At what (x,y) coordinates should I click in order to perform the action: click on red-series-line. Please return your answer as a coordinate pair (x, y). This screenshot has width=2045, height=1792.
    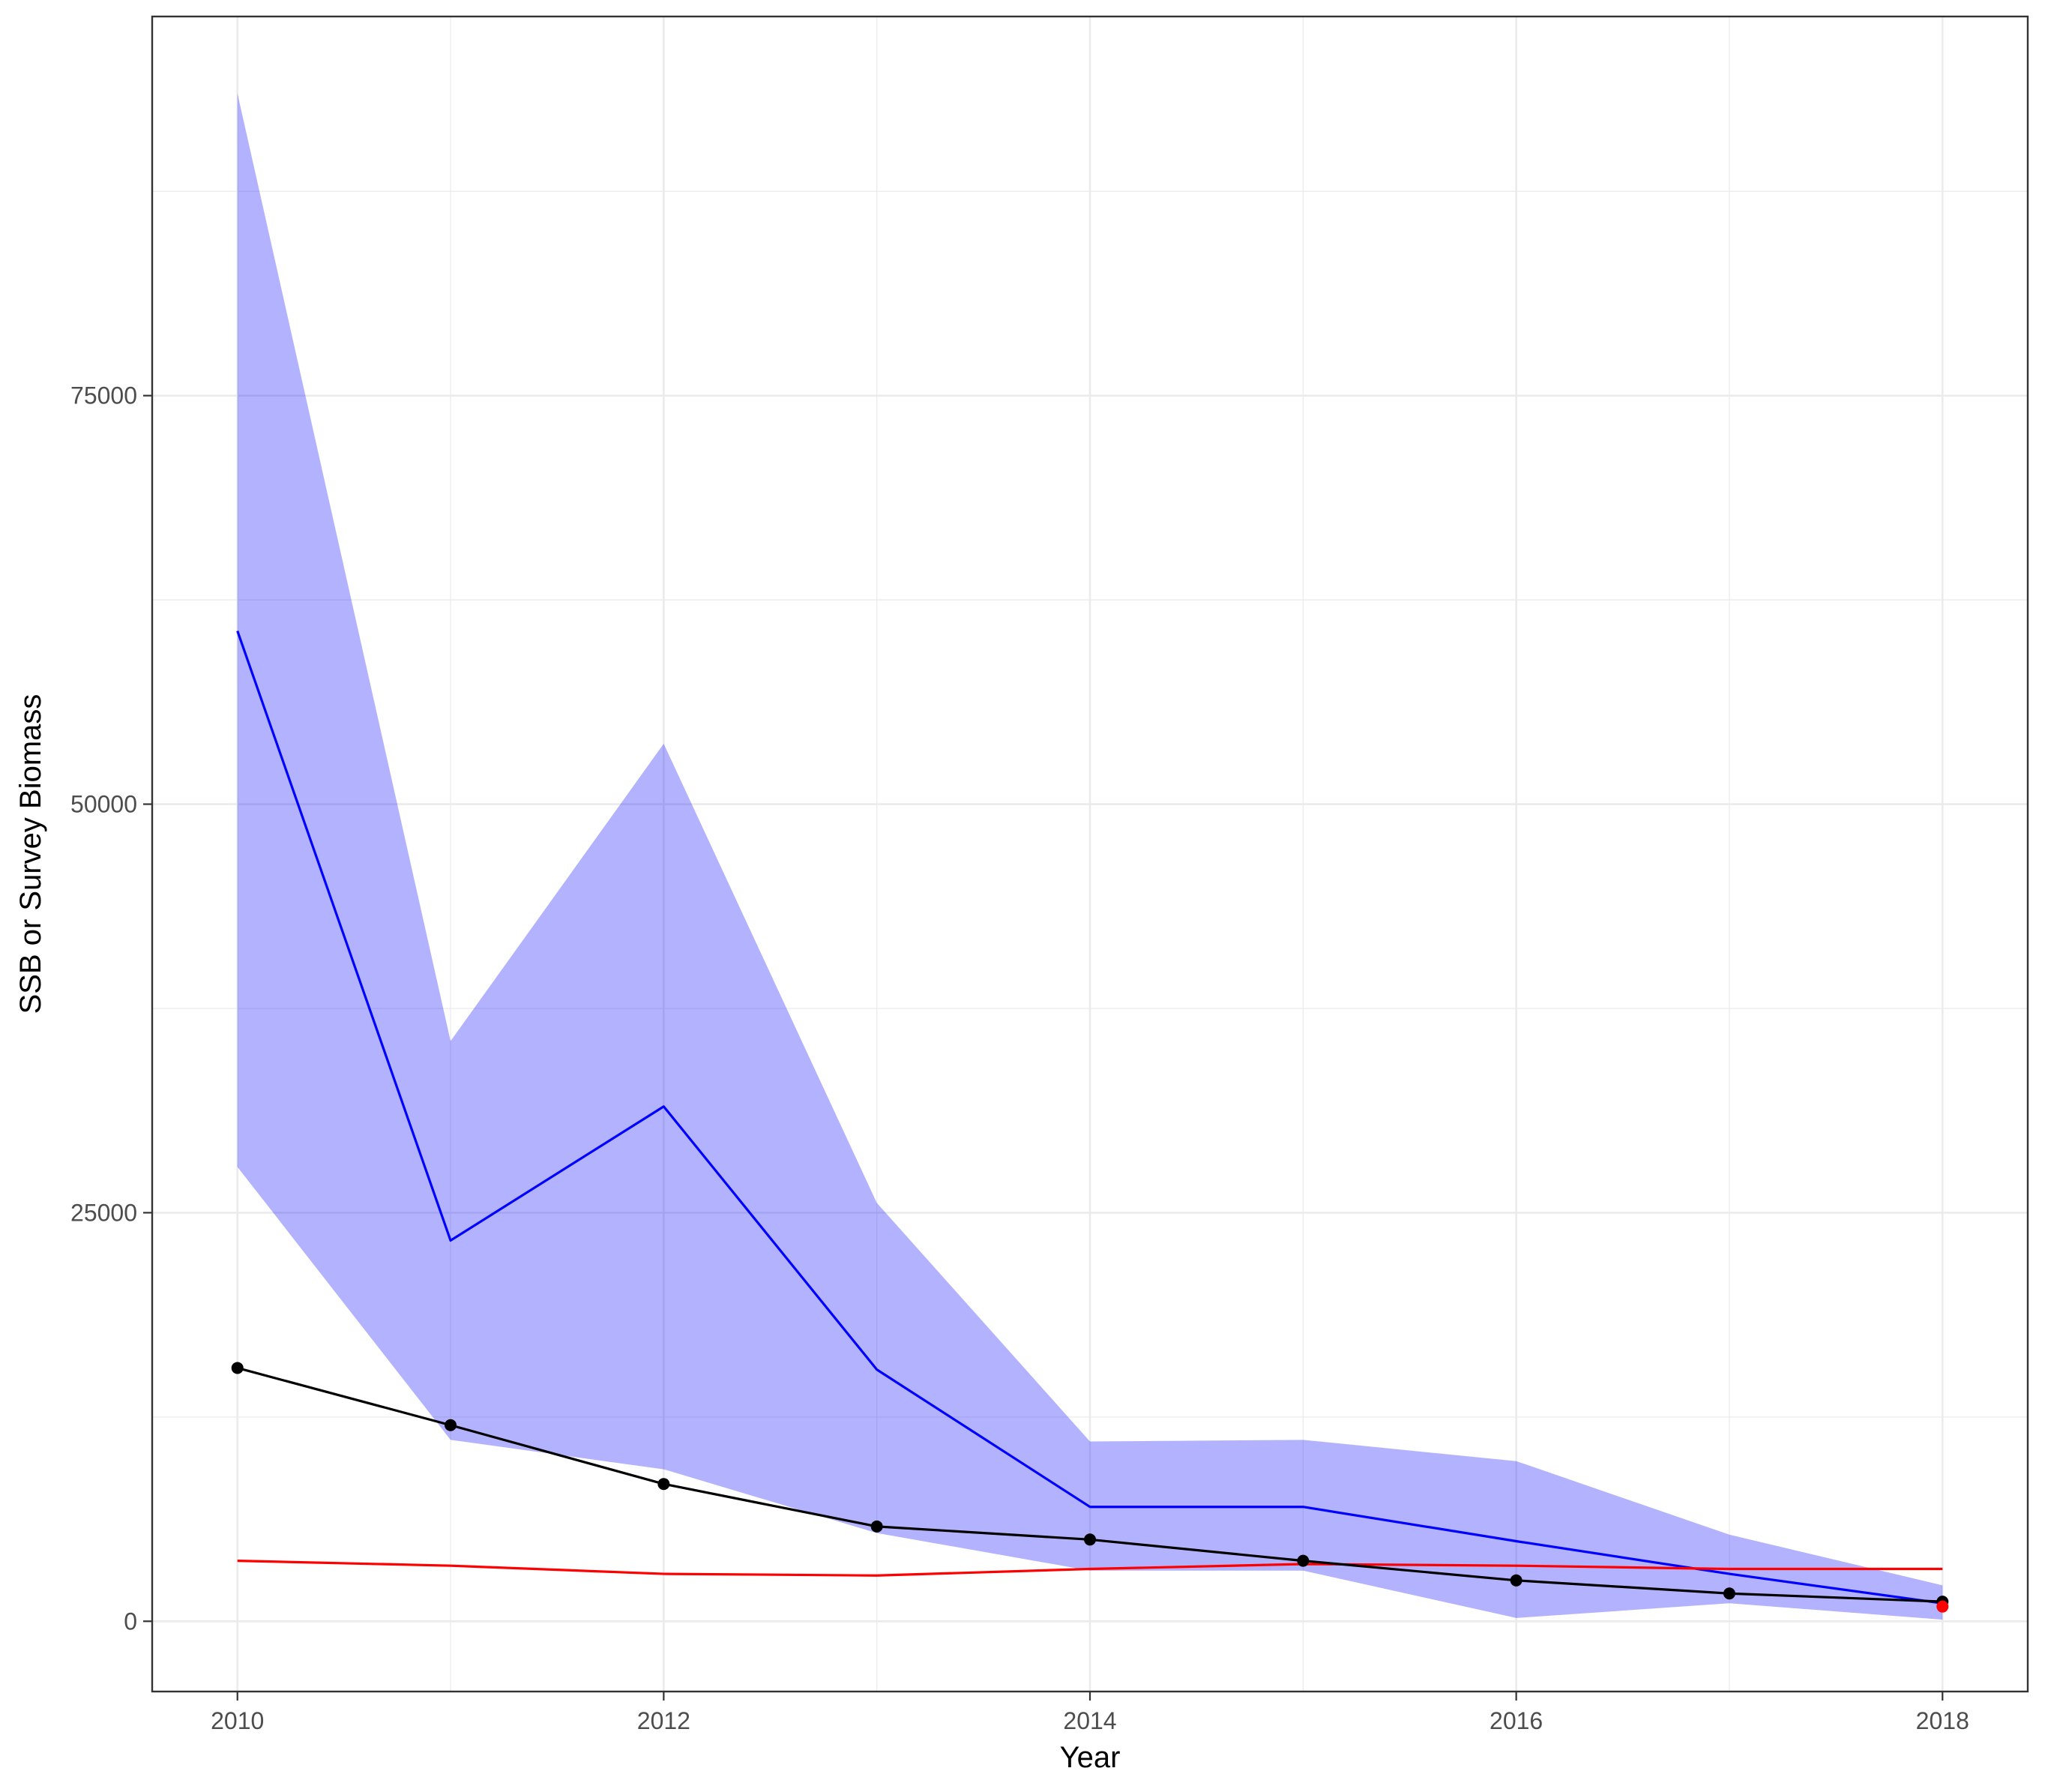
    Looking at the image, I should click on (1090, 1569).